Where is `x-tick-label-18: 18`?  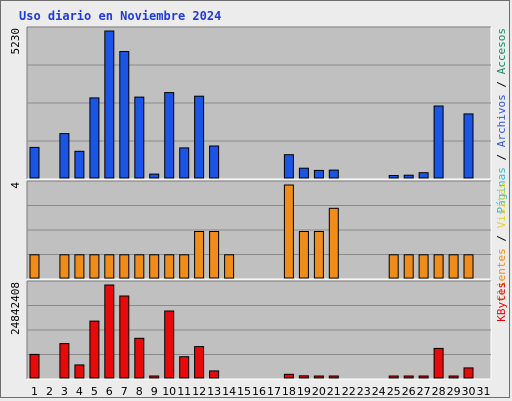 x-tick-label-18: 18 is located at coordinates (289, 391).